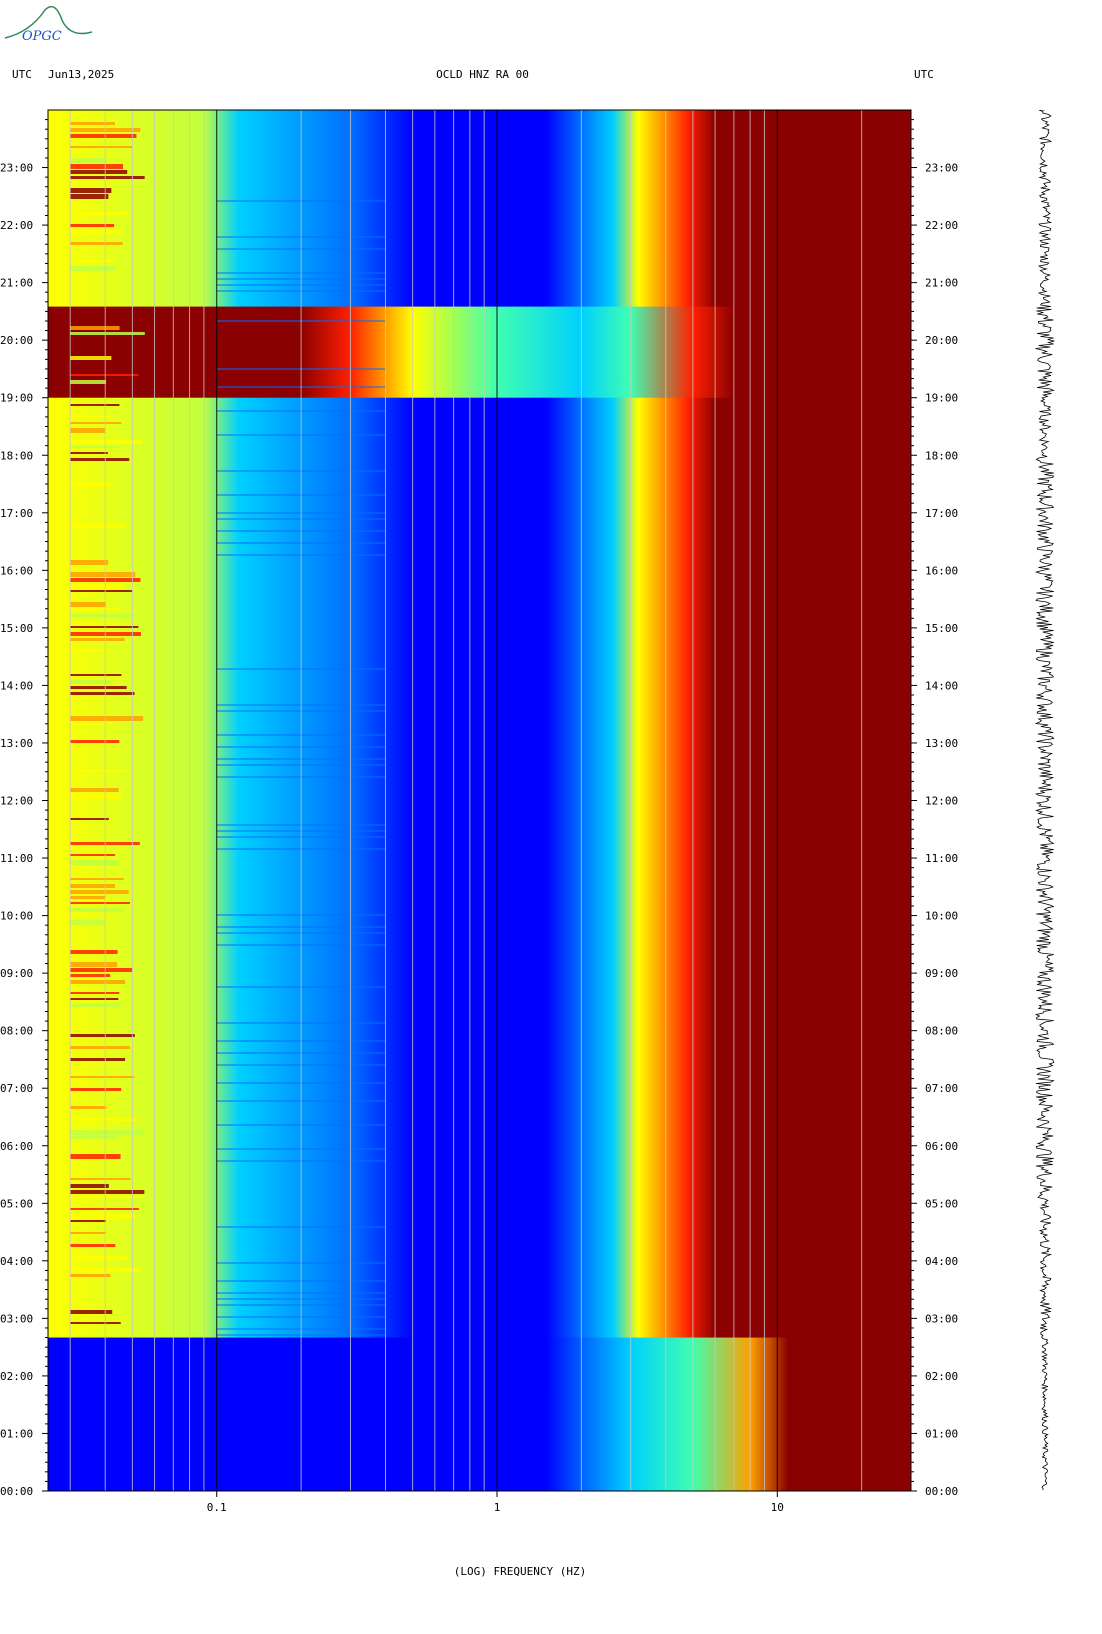 The width and height of the screenshot is (1102, 1634). I want to click on x-tick-label: 1, so click(497, 1507).